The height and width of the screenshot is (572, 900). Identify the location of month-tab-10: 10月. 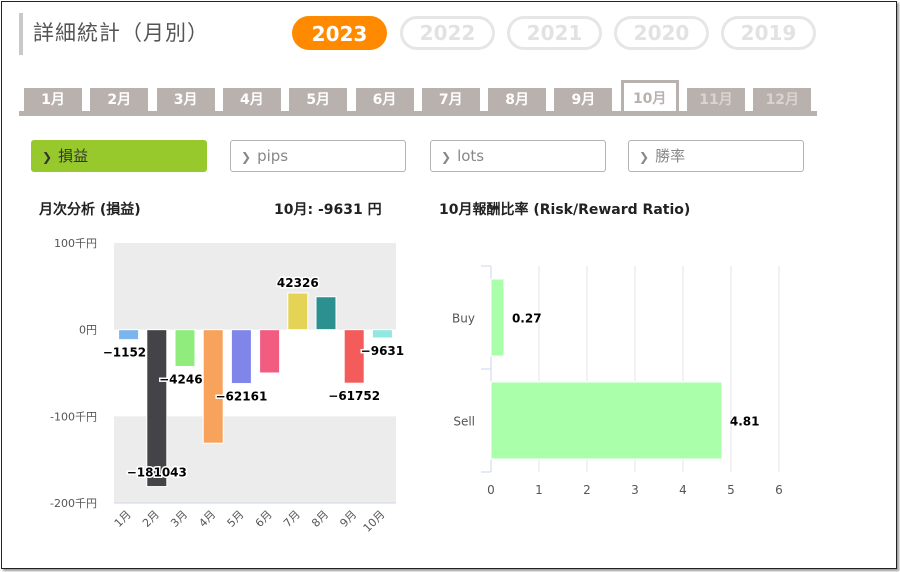
(649, 98).